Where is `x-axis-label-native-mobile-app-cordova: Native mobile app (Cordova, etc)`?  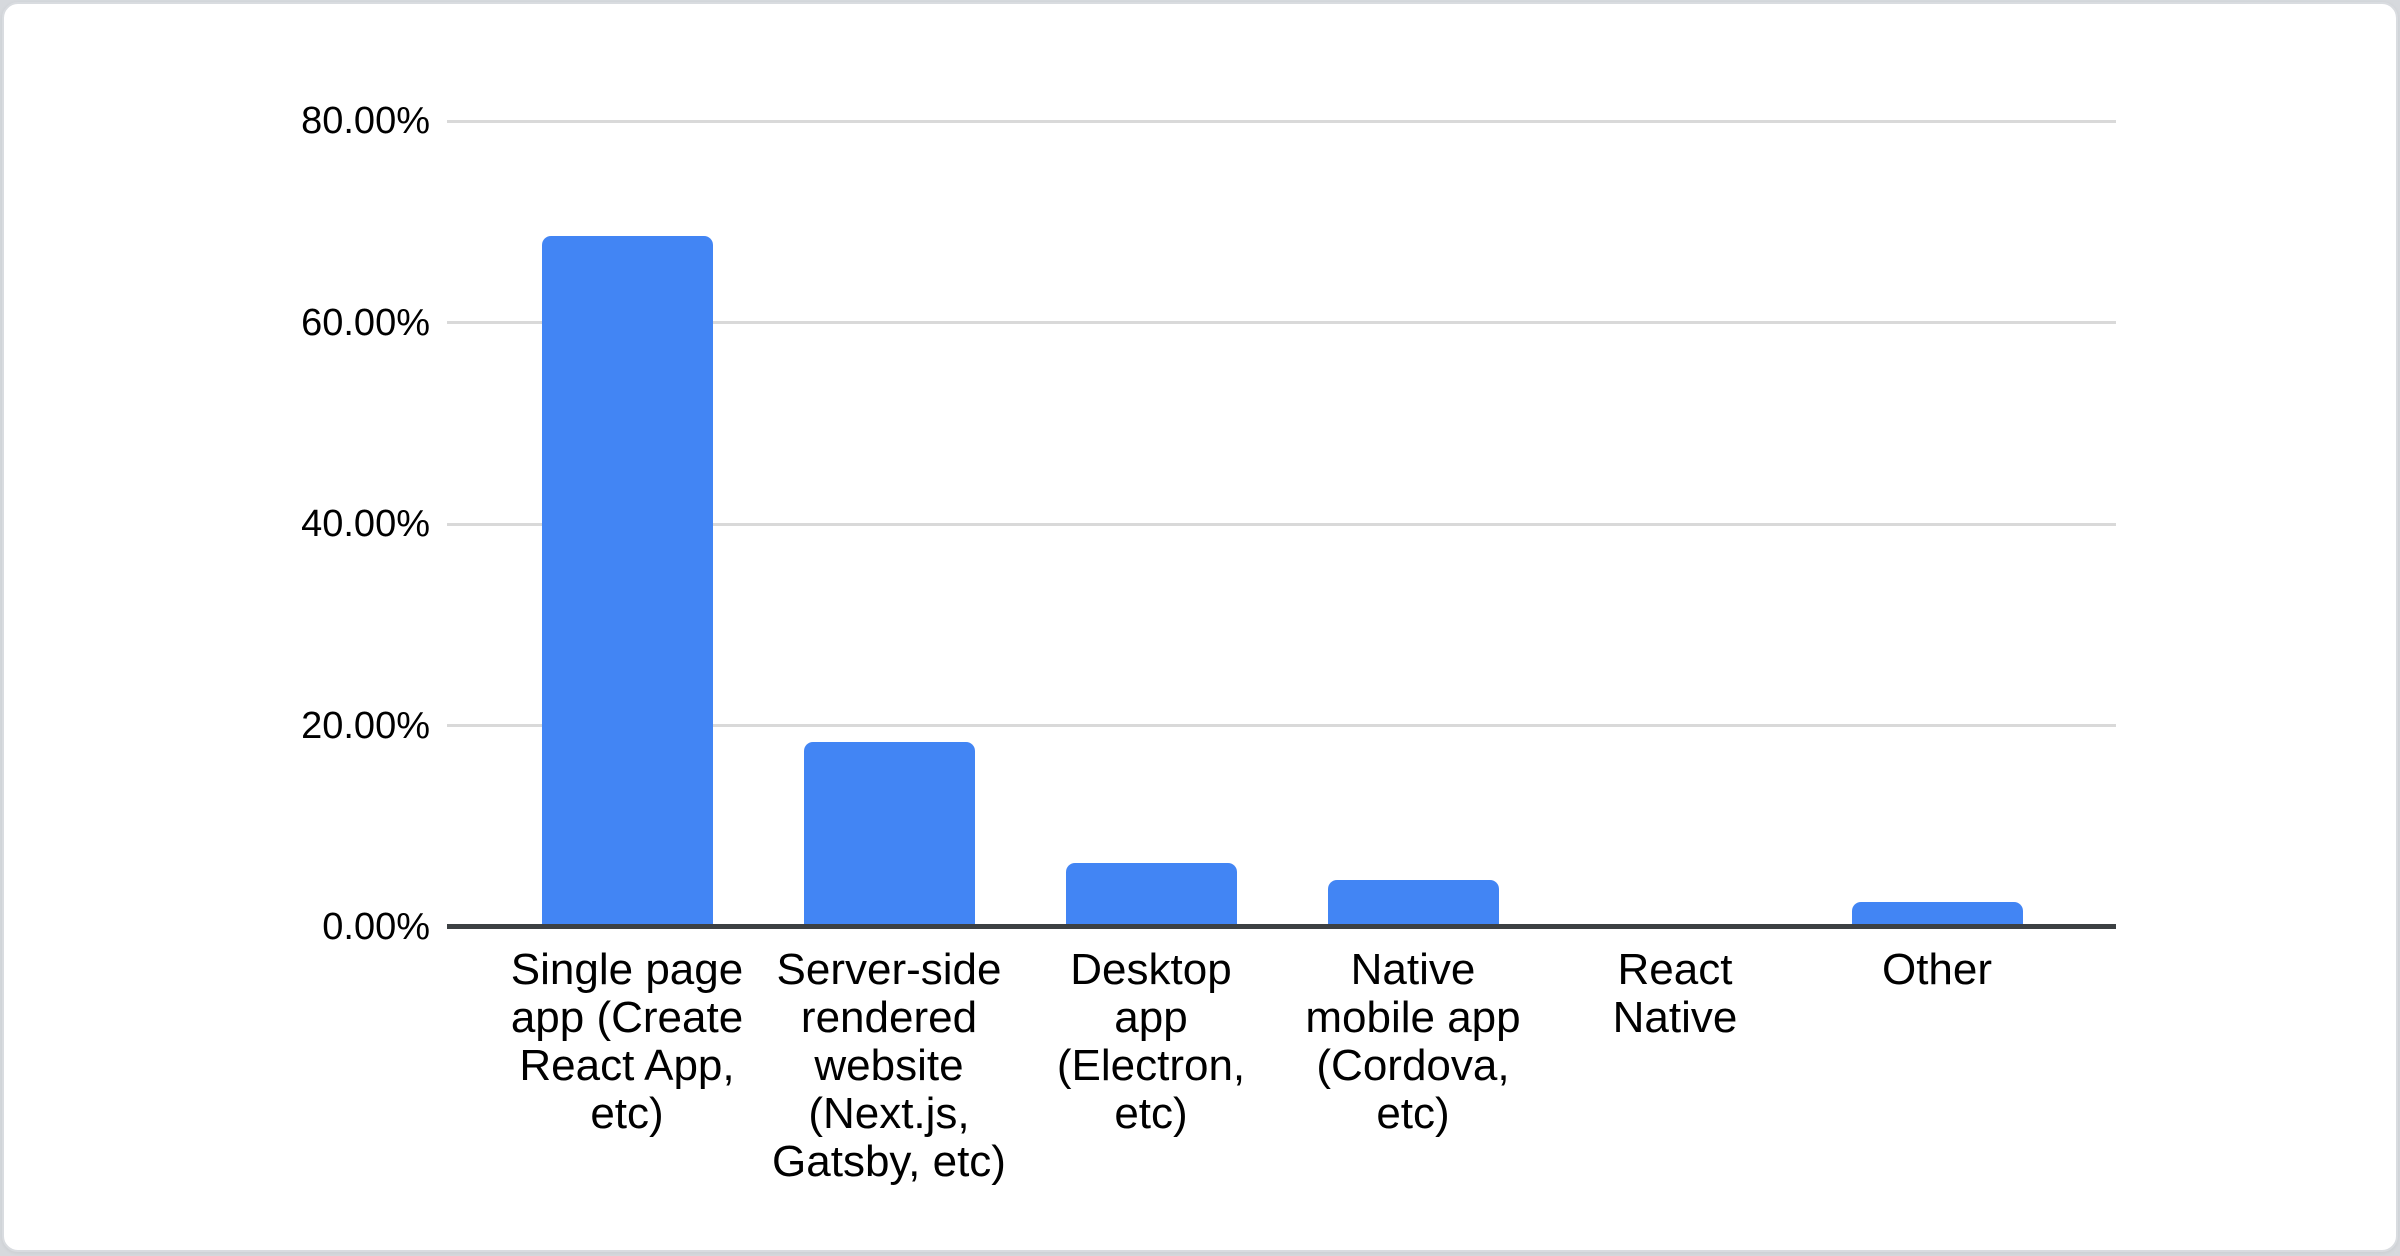 x-axis-label-native-mobile-app-cordova: Native mobile app (Cordova, etc) is located at coordinates (1413, 1041).